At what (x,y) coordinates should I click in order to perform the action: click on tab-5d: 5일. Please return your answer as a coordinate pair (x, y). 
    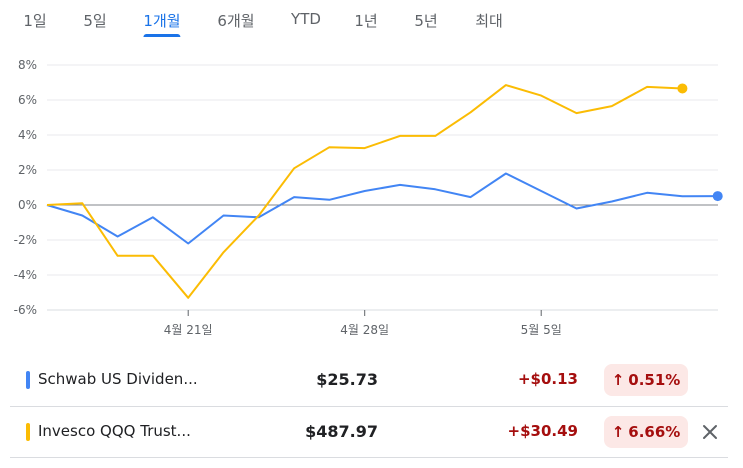
    Looking at the image, I should click on (94, 20).